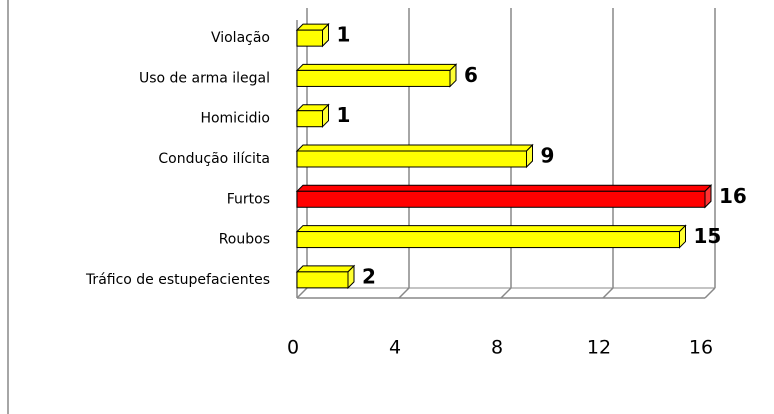 This screenshot has width=774, height=414. Describe the element at coordinates (204, 78) in the screenshot. I see `y-tick-label: Uso de arma ilegal` at that location.